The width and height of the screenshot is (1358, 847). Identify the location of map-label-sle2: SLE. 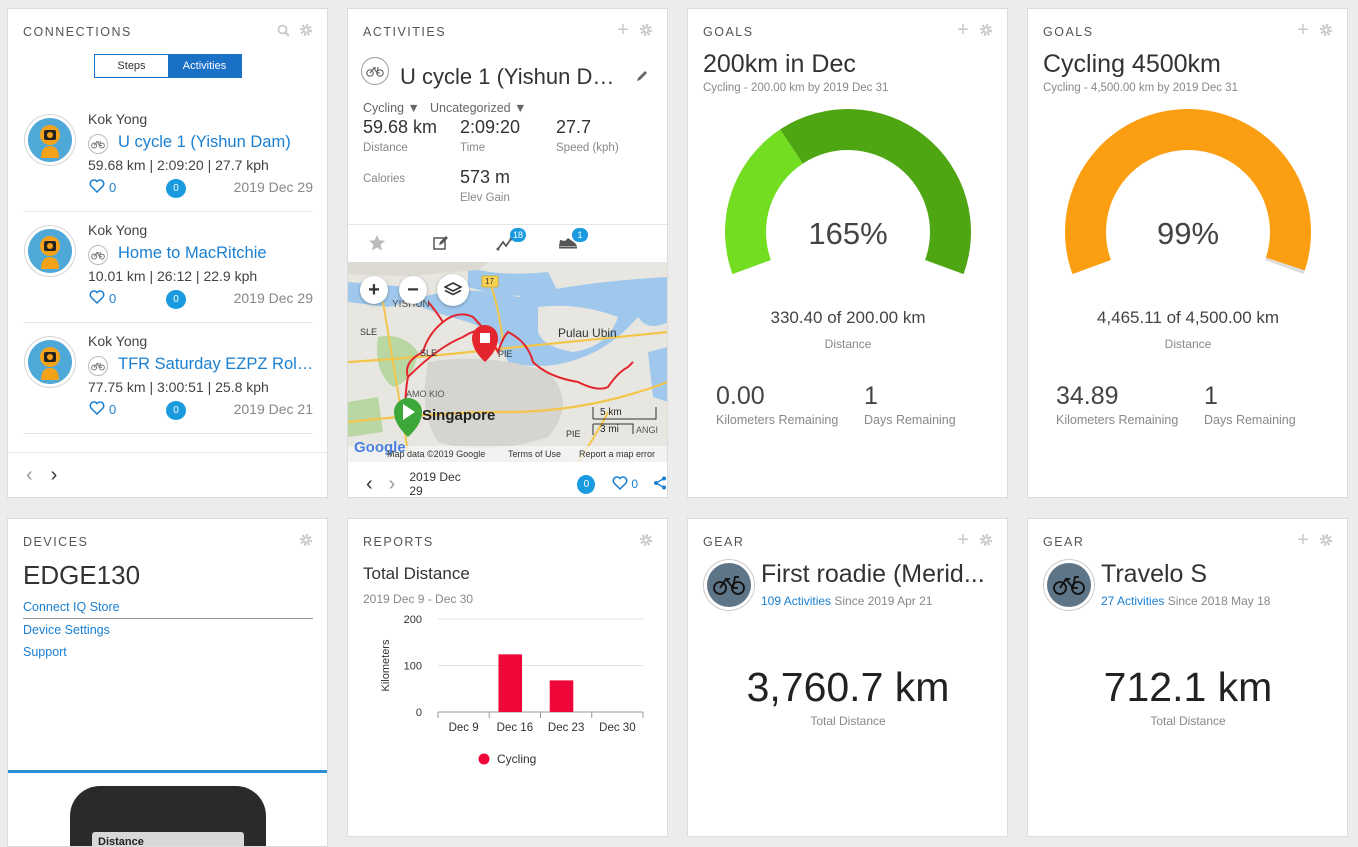
(429, 353).